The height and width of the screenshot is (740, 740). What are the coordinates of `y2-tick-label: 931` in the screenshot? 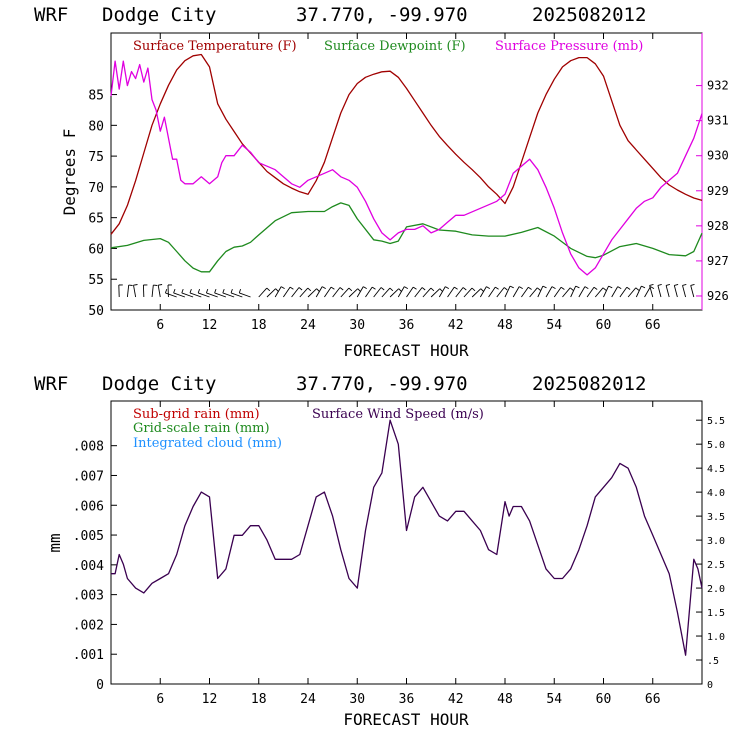 It's located at (718, 121).